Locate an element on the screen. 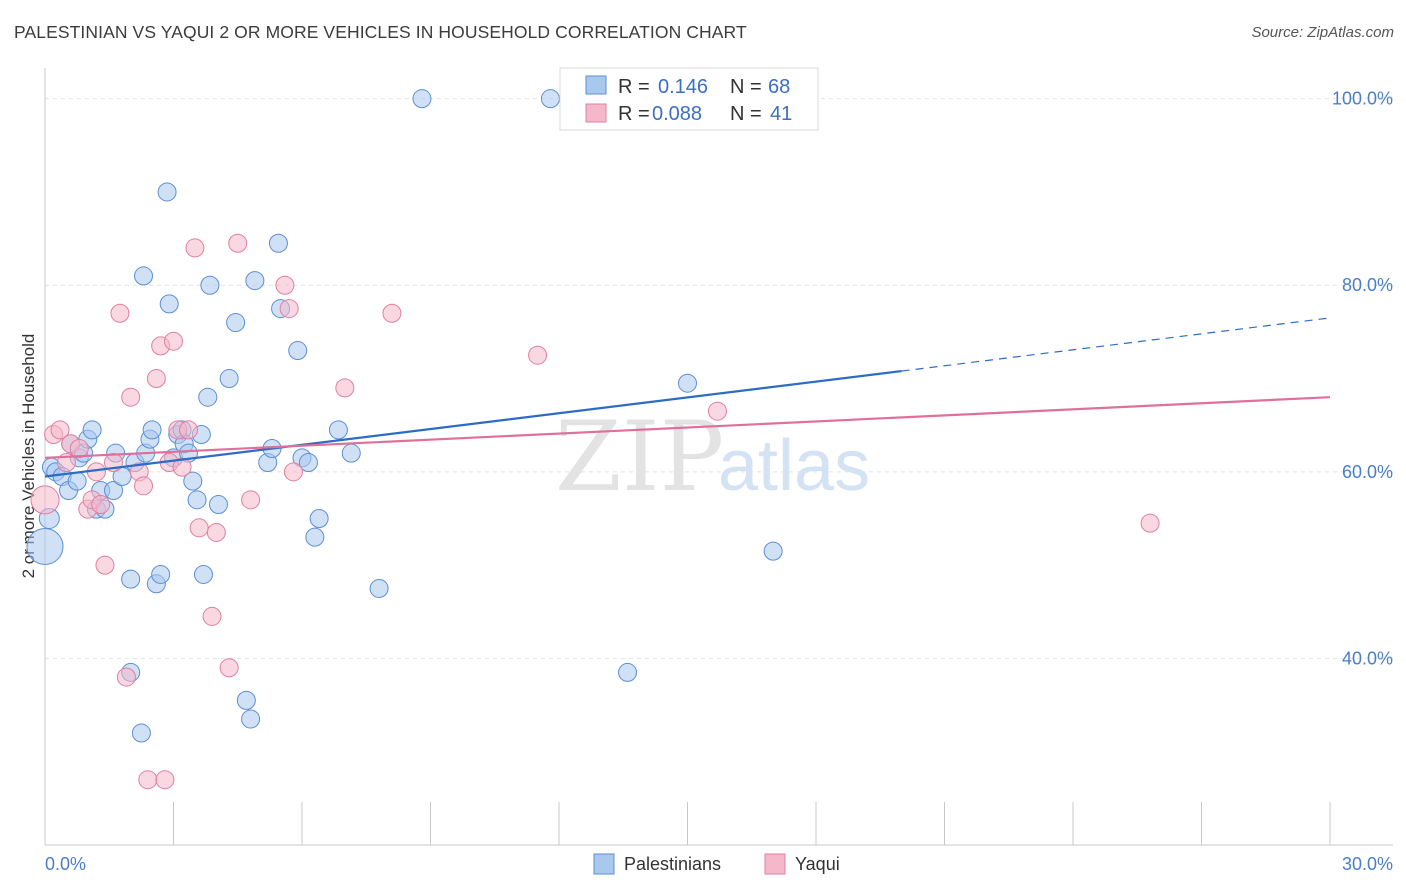 This screenshot has width=1406, height=892. watermark-zip: ZIP is located at coordinates (639, 457).